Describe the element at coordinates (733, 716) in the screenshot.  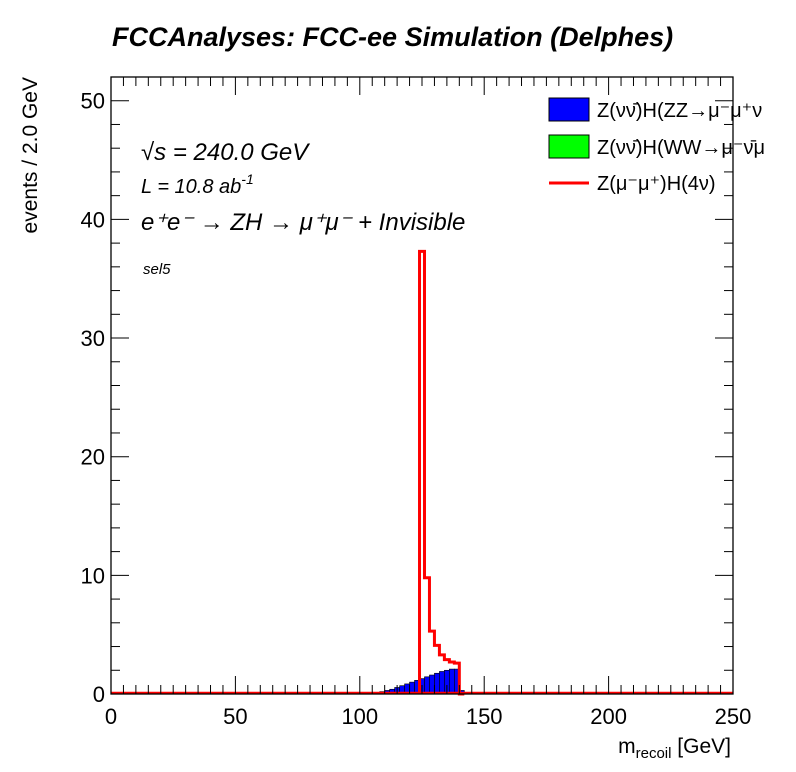
I see `x-tick-label: 250` at that location.